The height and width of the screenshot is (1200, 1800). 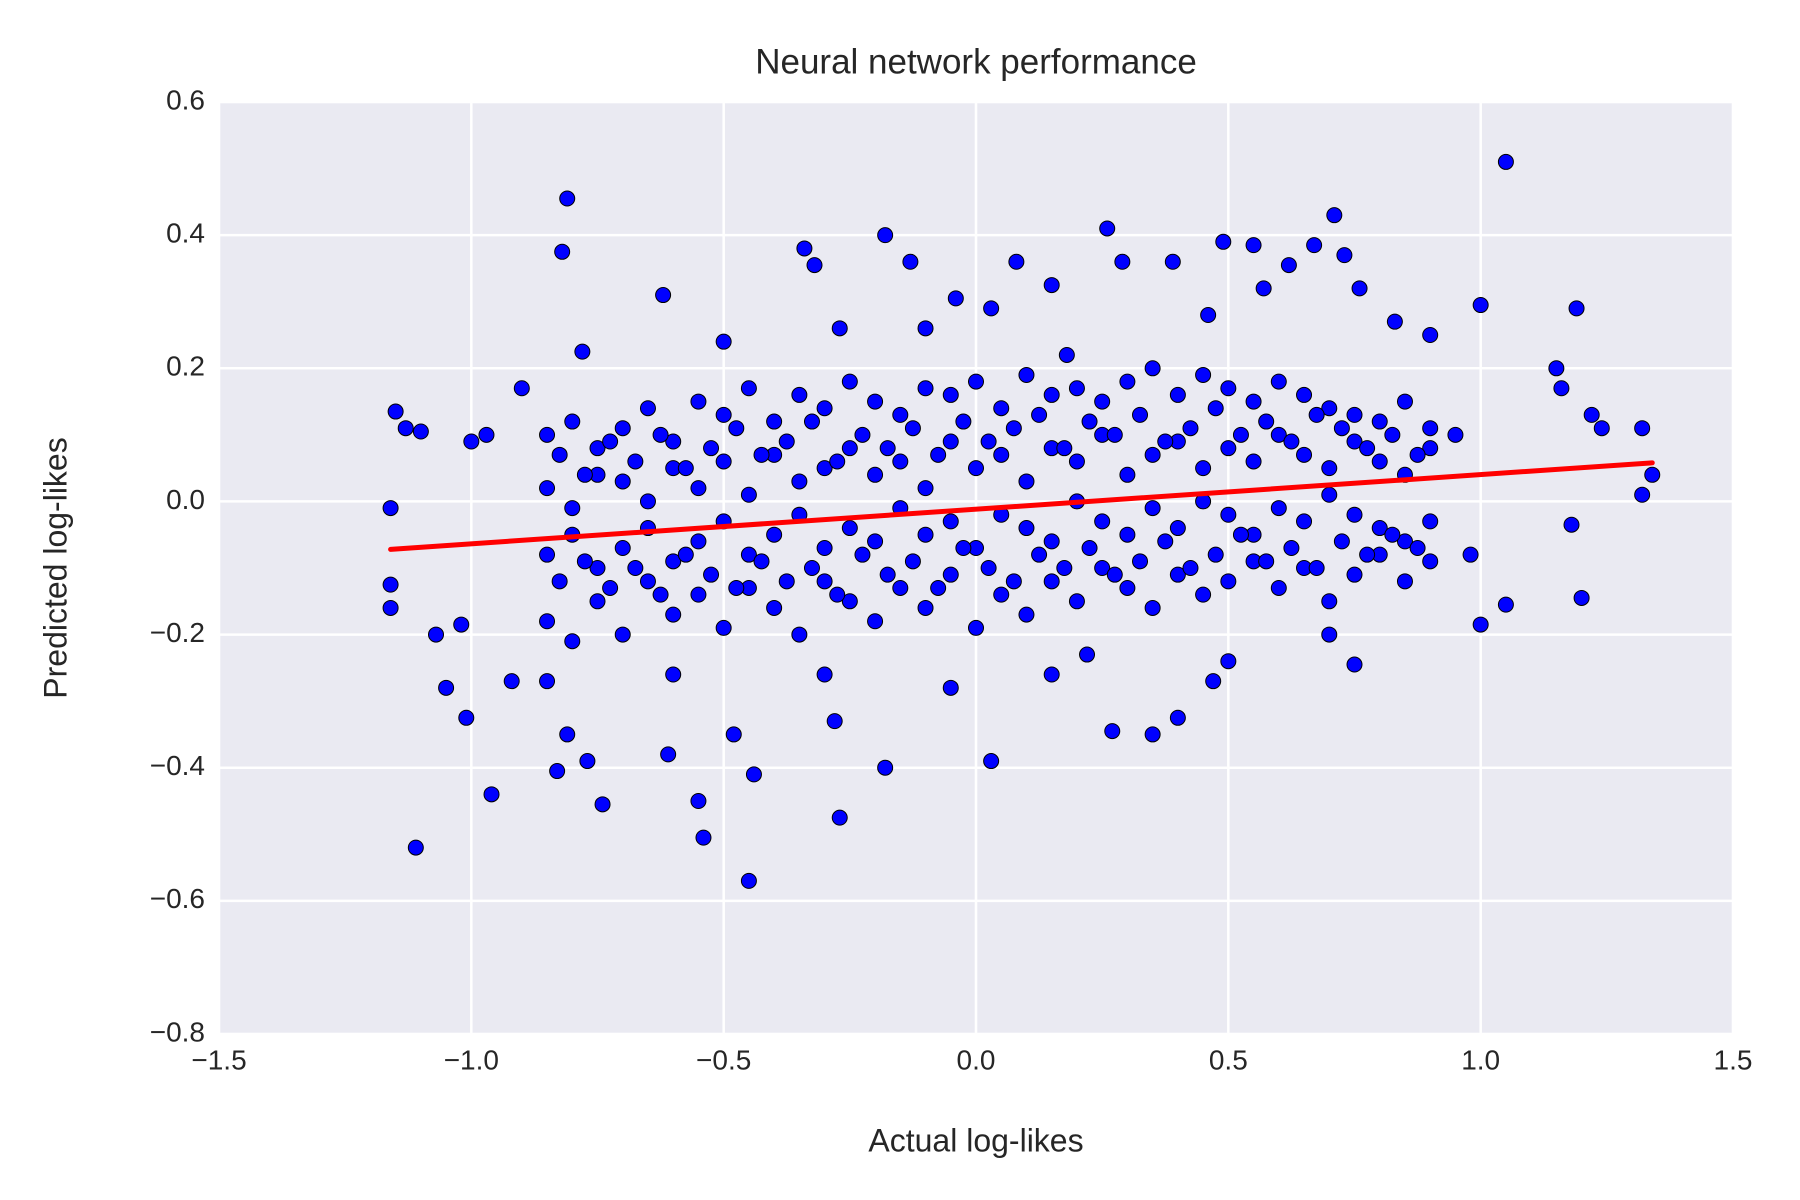 I want to click on y-tick-label: 0.2, so click(x=185, y=366).